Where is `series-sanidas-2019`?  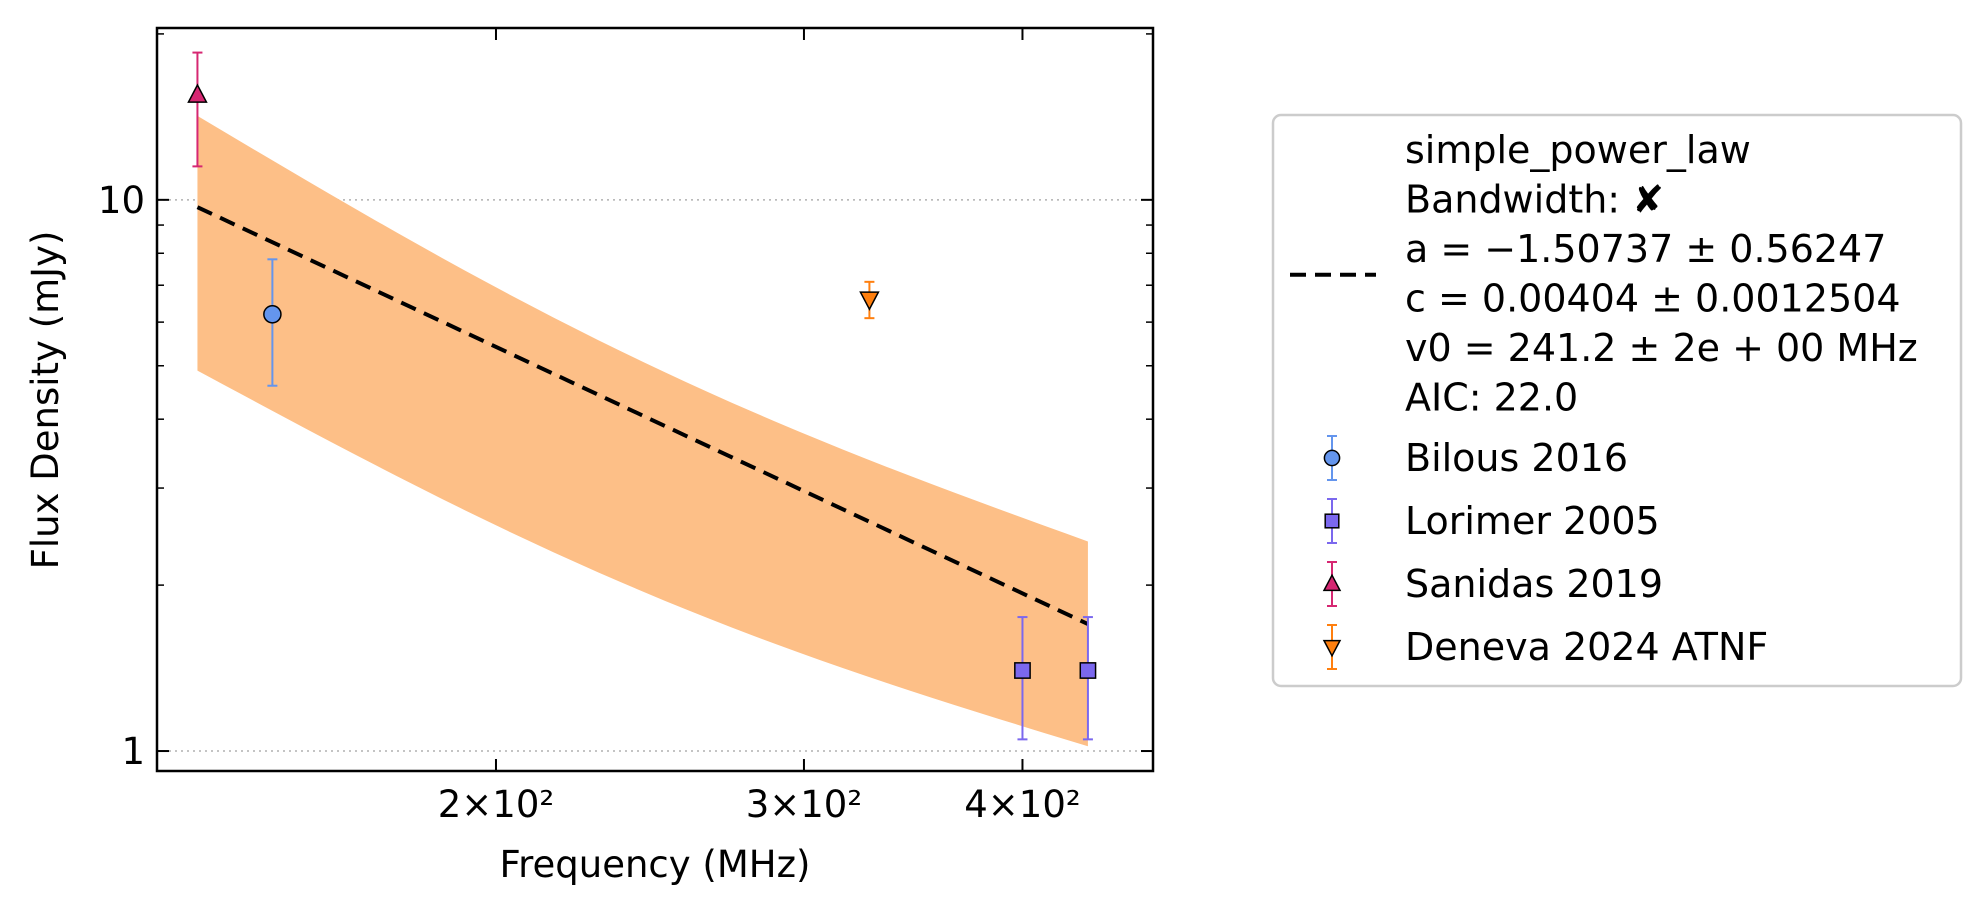
series-sanidas-2019 is located at coordinates (197, 109).